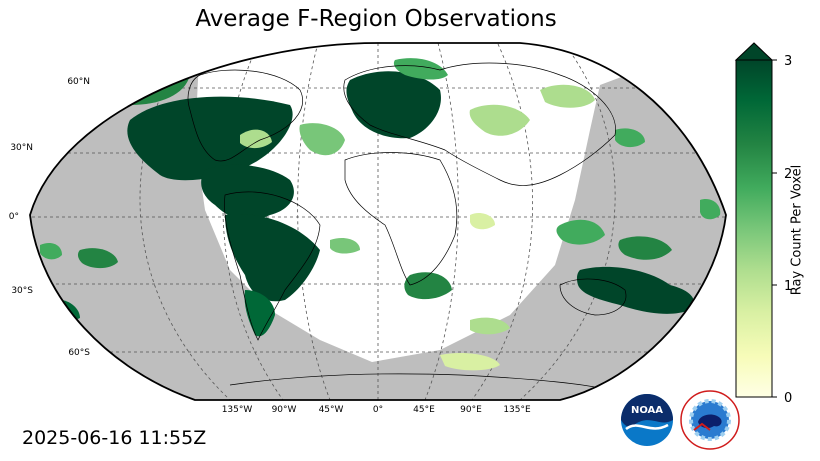  What do you see at coordinates (114, 438) in the screenshot?
I see `timestamp: 2025-06-16 11:55Z` at bounding box center [114, 438].